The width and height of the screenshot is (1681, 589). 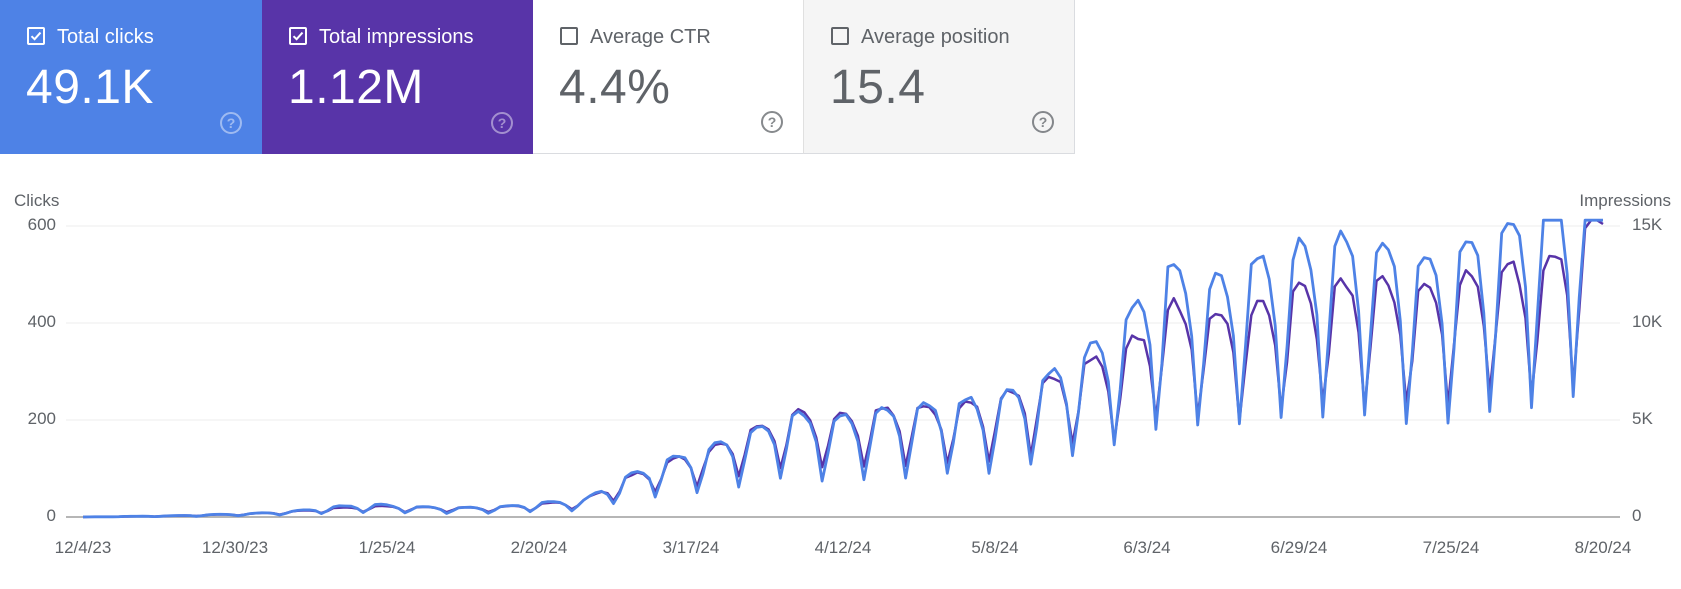 I want to click on card-average-position: Average position 15.4 ?, so click(x=939, y=77).